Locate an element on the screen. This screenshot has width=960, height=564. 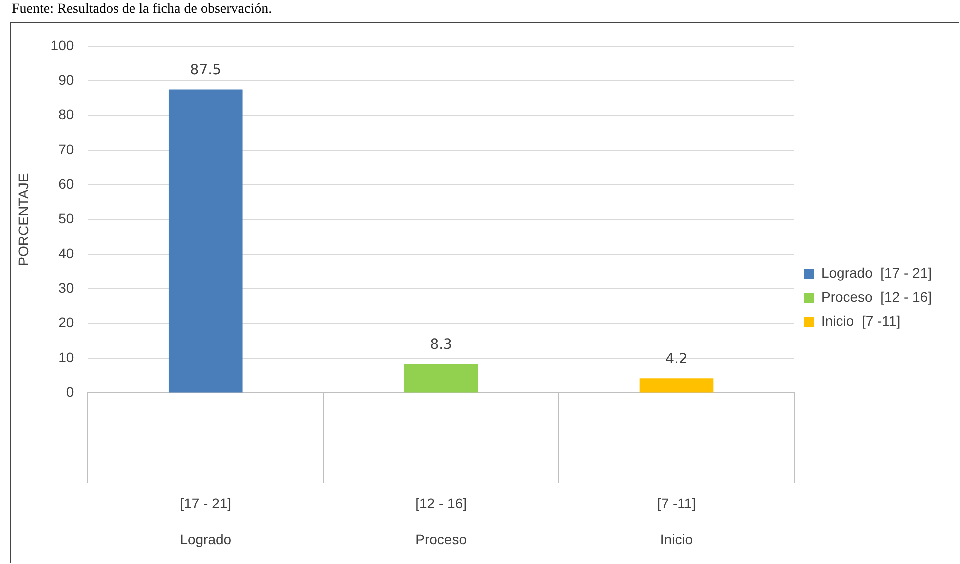
y-tick-label: 70 is located at coordinates (66, 149).